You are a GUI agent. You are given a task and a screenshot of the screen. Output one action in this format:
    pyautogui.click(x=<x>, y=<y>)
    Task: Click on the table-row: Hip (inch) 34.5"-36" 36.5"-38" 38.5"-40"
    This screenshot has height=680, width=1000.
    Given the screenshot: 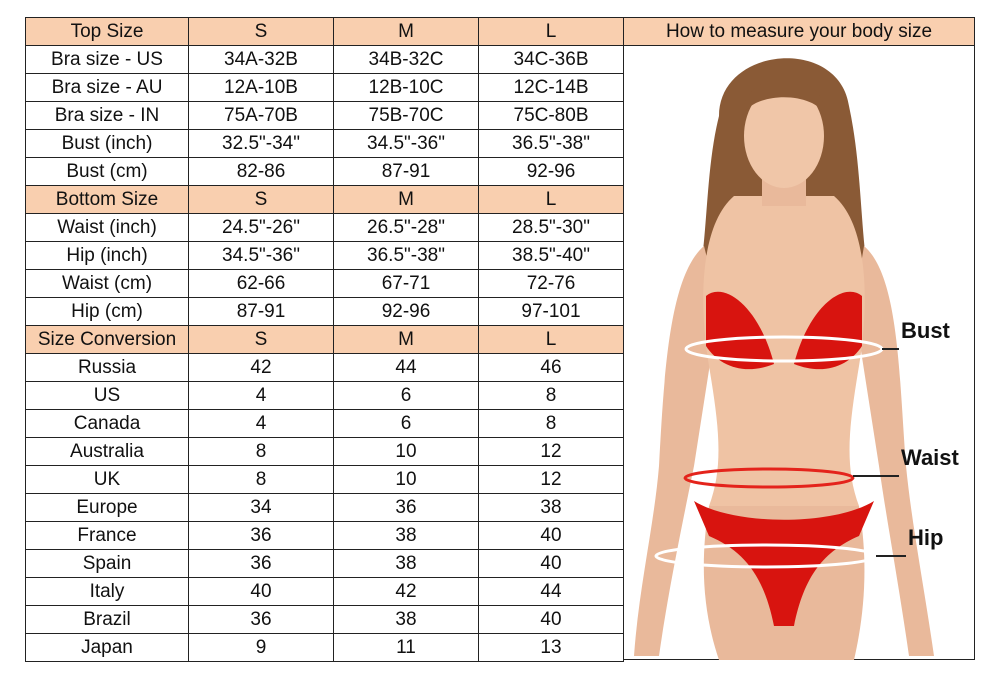 What is the action you would take?
    pyautogui.click(x=324, y=255)
    